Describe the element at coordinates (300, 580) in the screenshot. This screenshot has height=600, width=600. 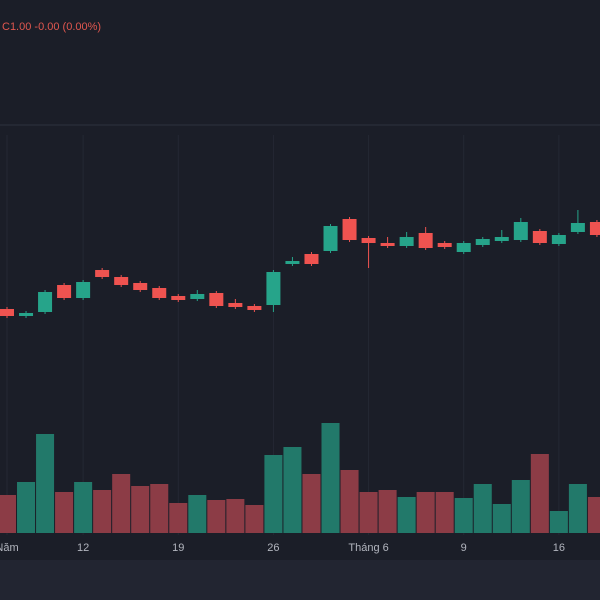
I see `footer-band` at that location.